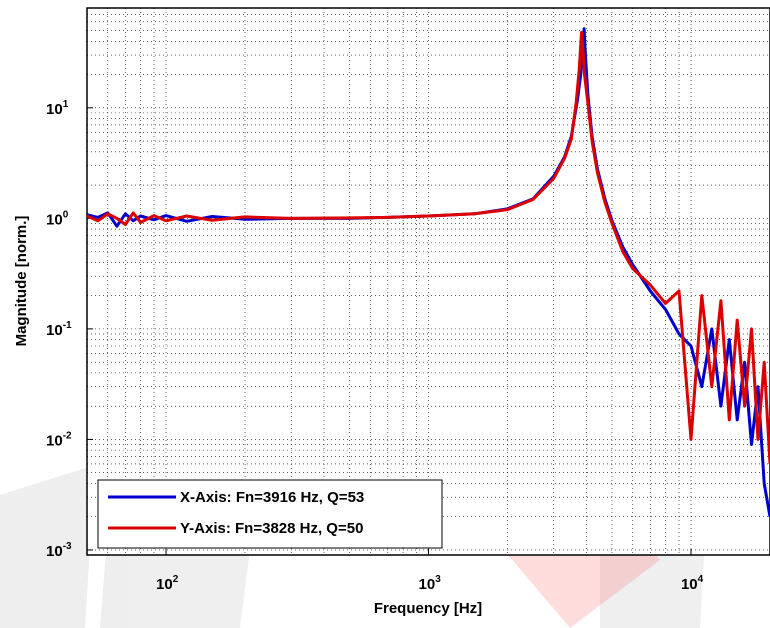 This screenshot has height=628, width=770. Describe the element at coordinates (21, 281) in the screenshot. I see `y-axis-label: Magnitude [norm.]` at that location.